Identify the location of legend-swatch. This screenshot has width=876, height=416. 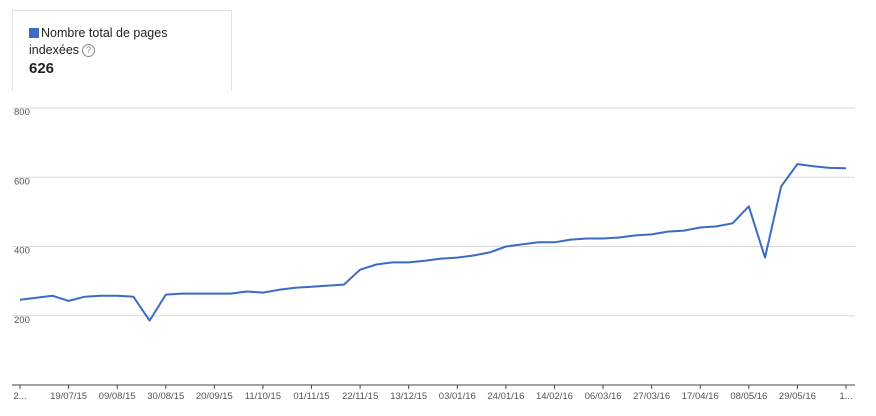
(34, 33).